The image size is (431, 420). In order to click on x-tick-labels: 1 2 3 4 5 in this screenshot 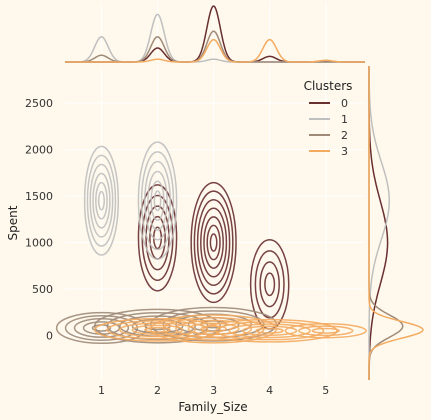, I will do `click(213, 390)`.